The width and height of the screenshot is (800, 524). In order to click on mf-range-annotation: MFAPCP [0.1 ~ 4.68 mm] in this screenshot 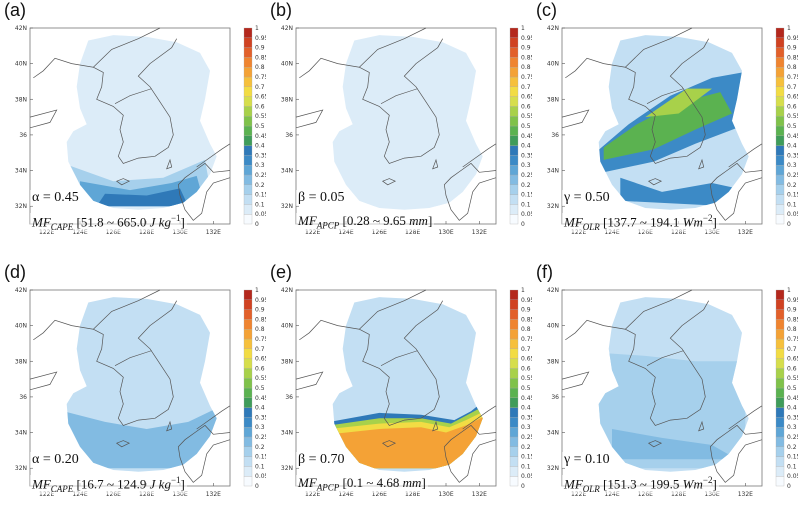, I will do `click(362, 484)`.